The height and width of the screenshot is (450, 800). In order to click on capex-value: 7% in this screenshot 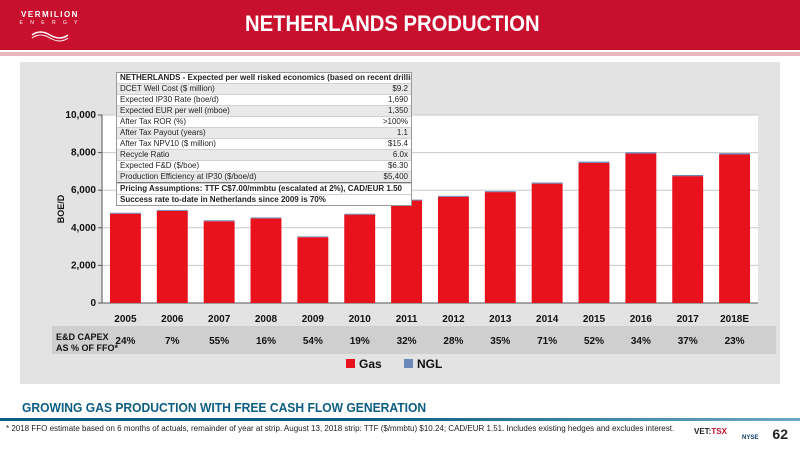, I will do `click(172, 341)`.